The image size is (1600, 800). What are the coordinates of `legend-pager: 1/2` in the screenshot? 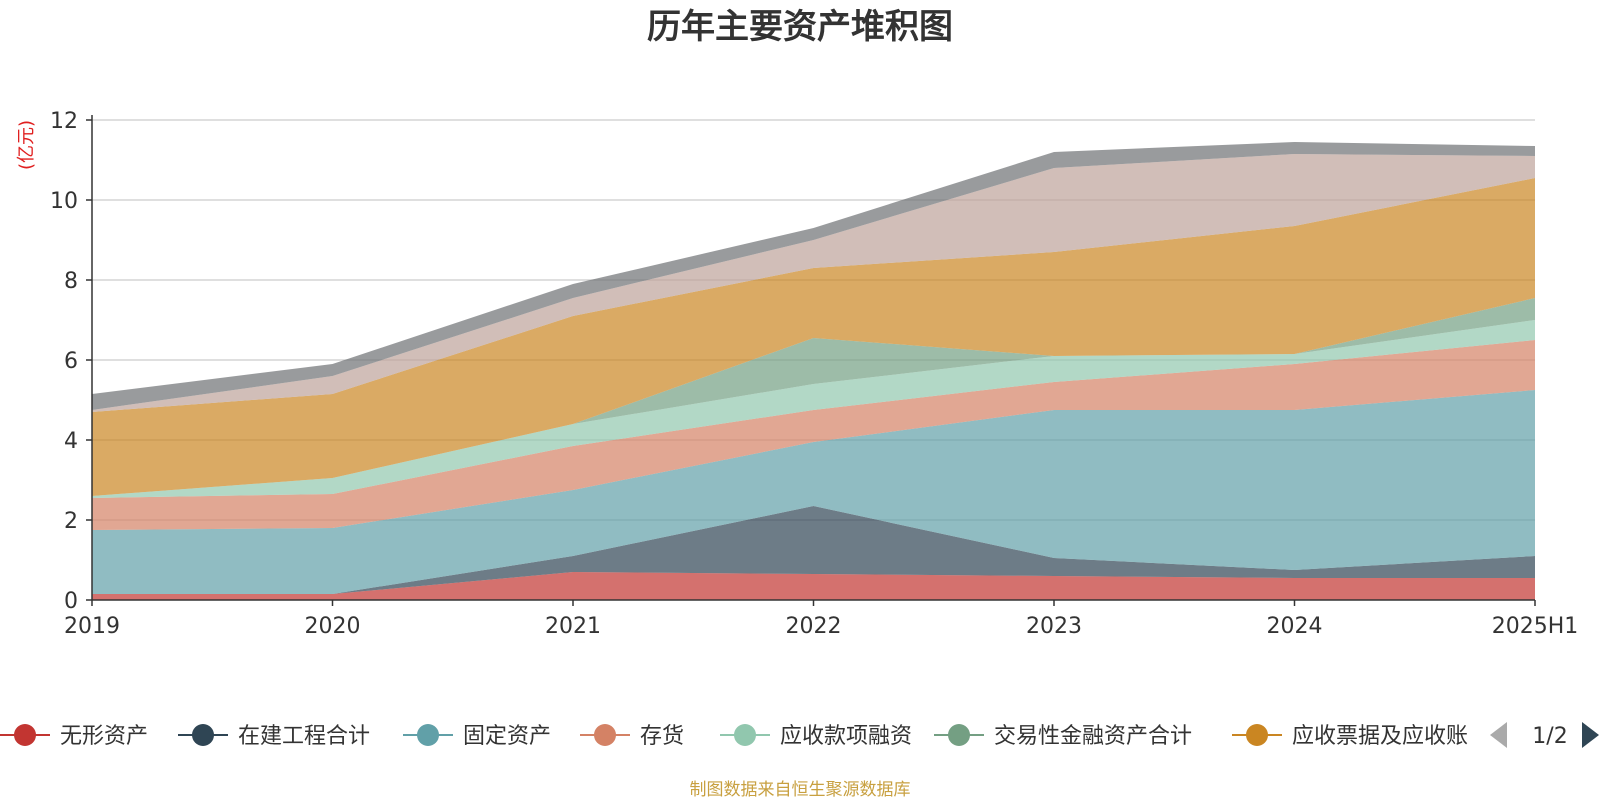 It's located at (1544, 735).